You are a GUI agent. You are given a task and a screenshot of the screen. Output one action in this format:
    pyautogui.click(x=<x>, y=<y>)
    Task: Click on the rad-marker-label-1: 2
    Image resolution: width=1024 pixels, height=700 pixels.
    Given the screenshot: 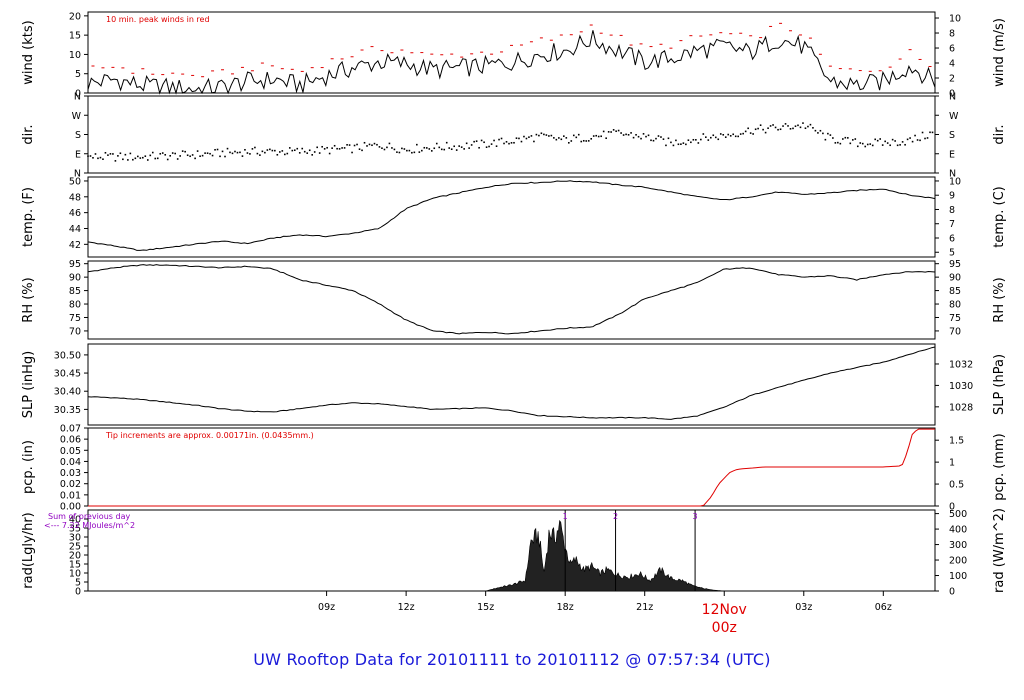 What is the action you would take?
    pyautogui.click(x=615, y=516)
    